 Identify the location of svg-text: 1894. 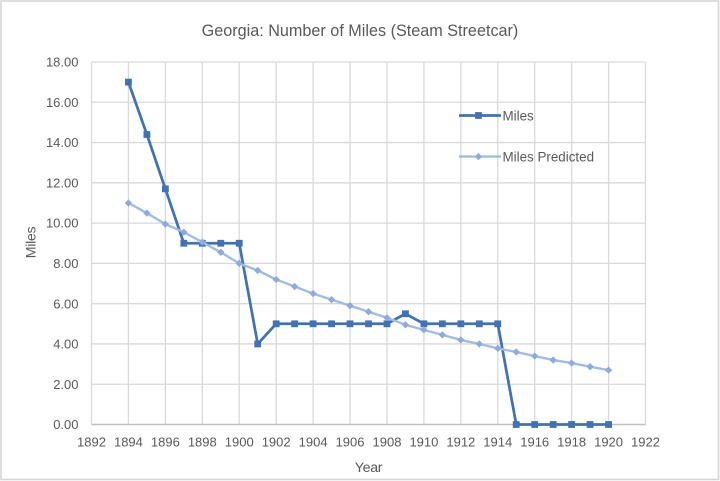
(128, 442).